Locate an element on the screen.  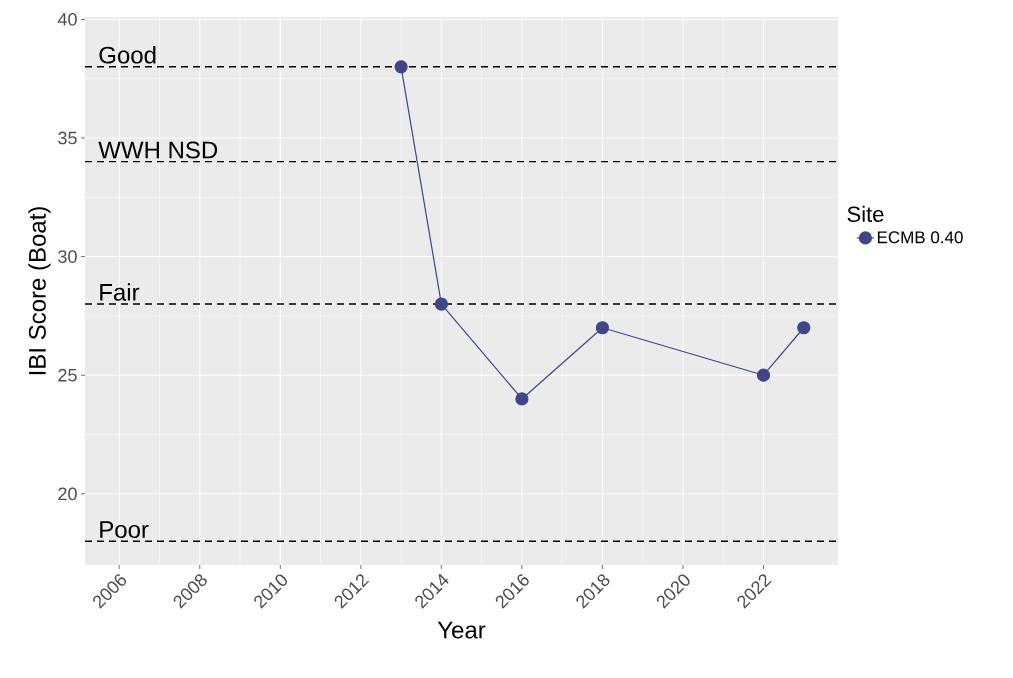
y-tick-label: 40 is located at coordinates (67, 19).